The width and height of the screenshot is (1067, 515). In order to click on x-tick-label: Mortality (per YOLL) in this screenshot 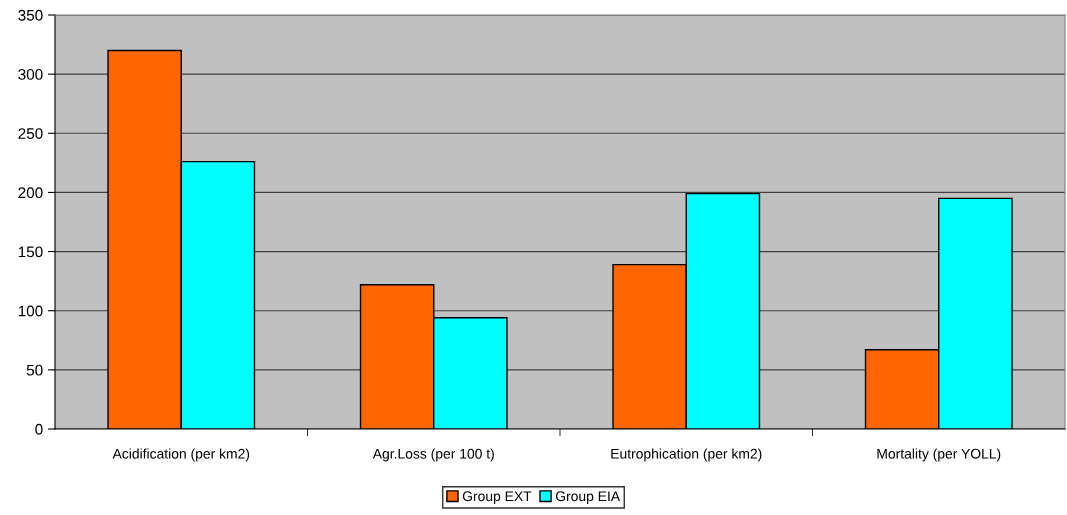, I will do `click(939, 455)`.